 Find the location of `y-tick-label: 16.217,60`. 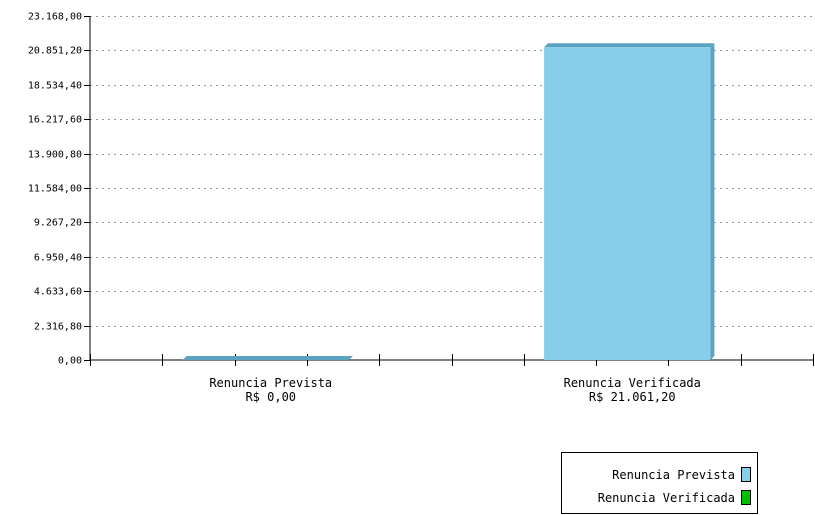

y-tick-label: 16.217,60 is located at coordinates (55, 120).